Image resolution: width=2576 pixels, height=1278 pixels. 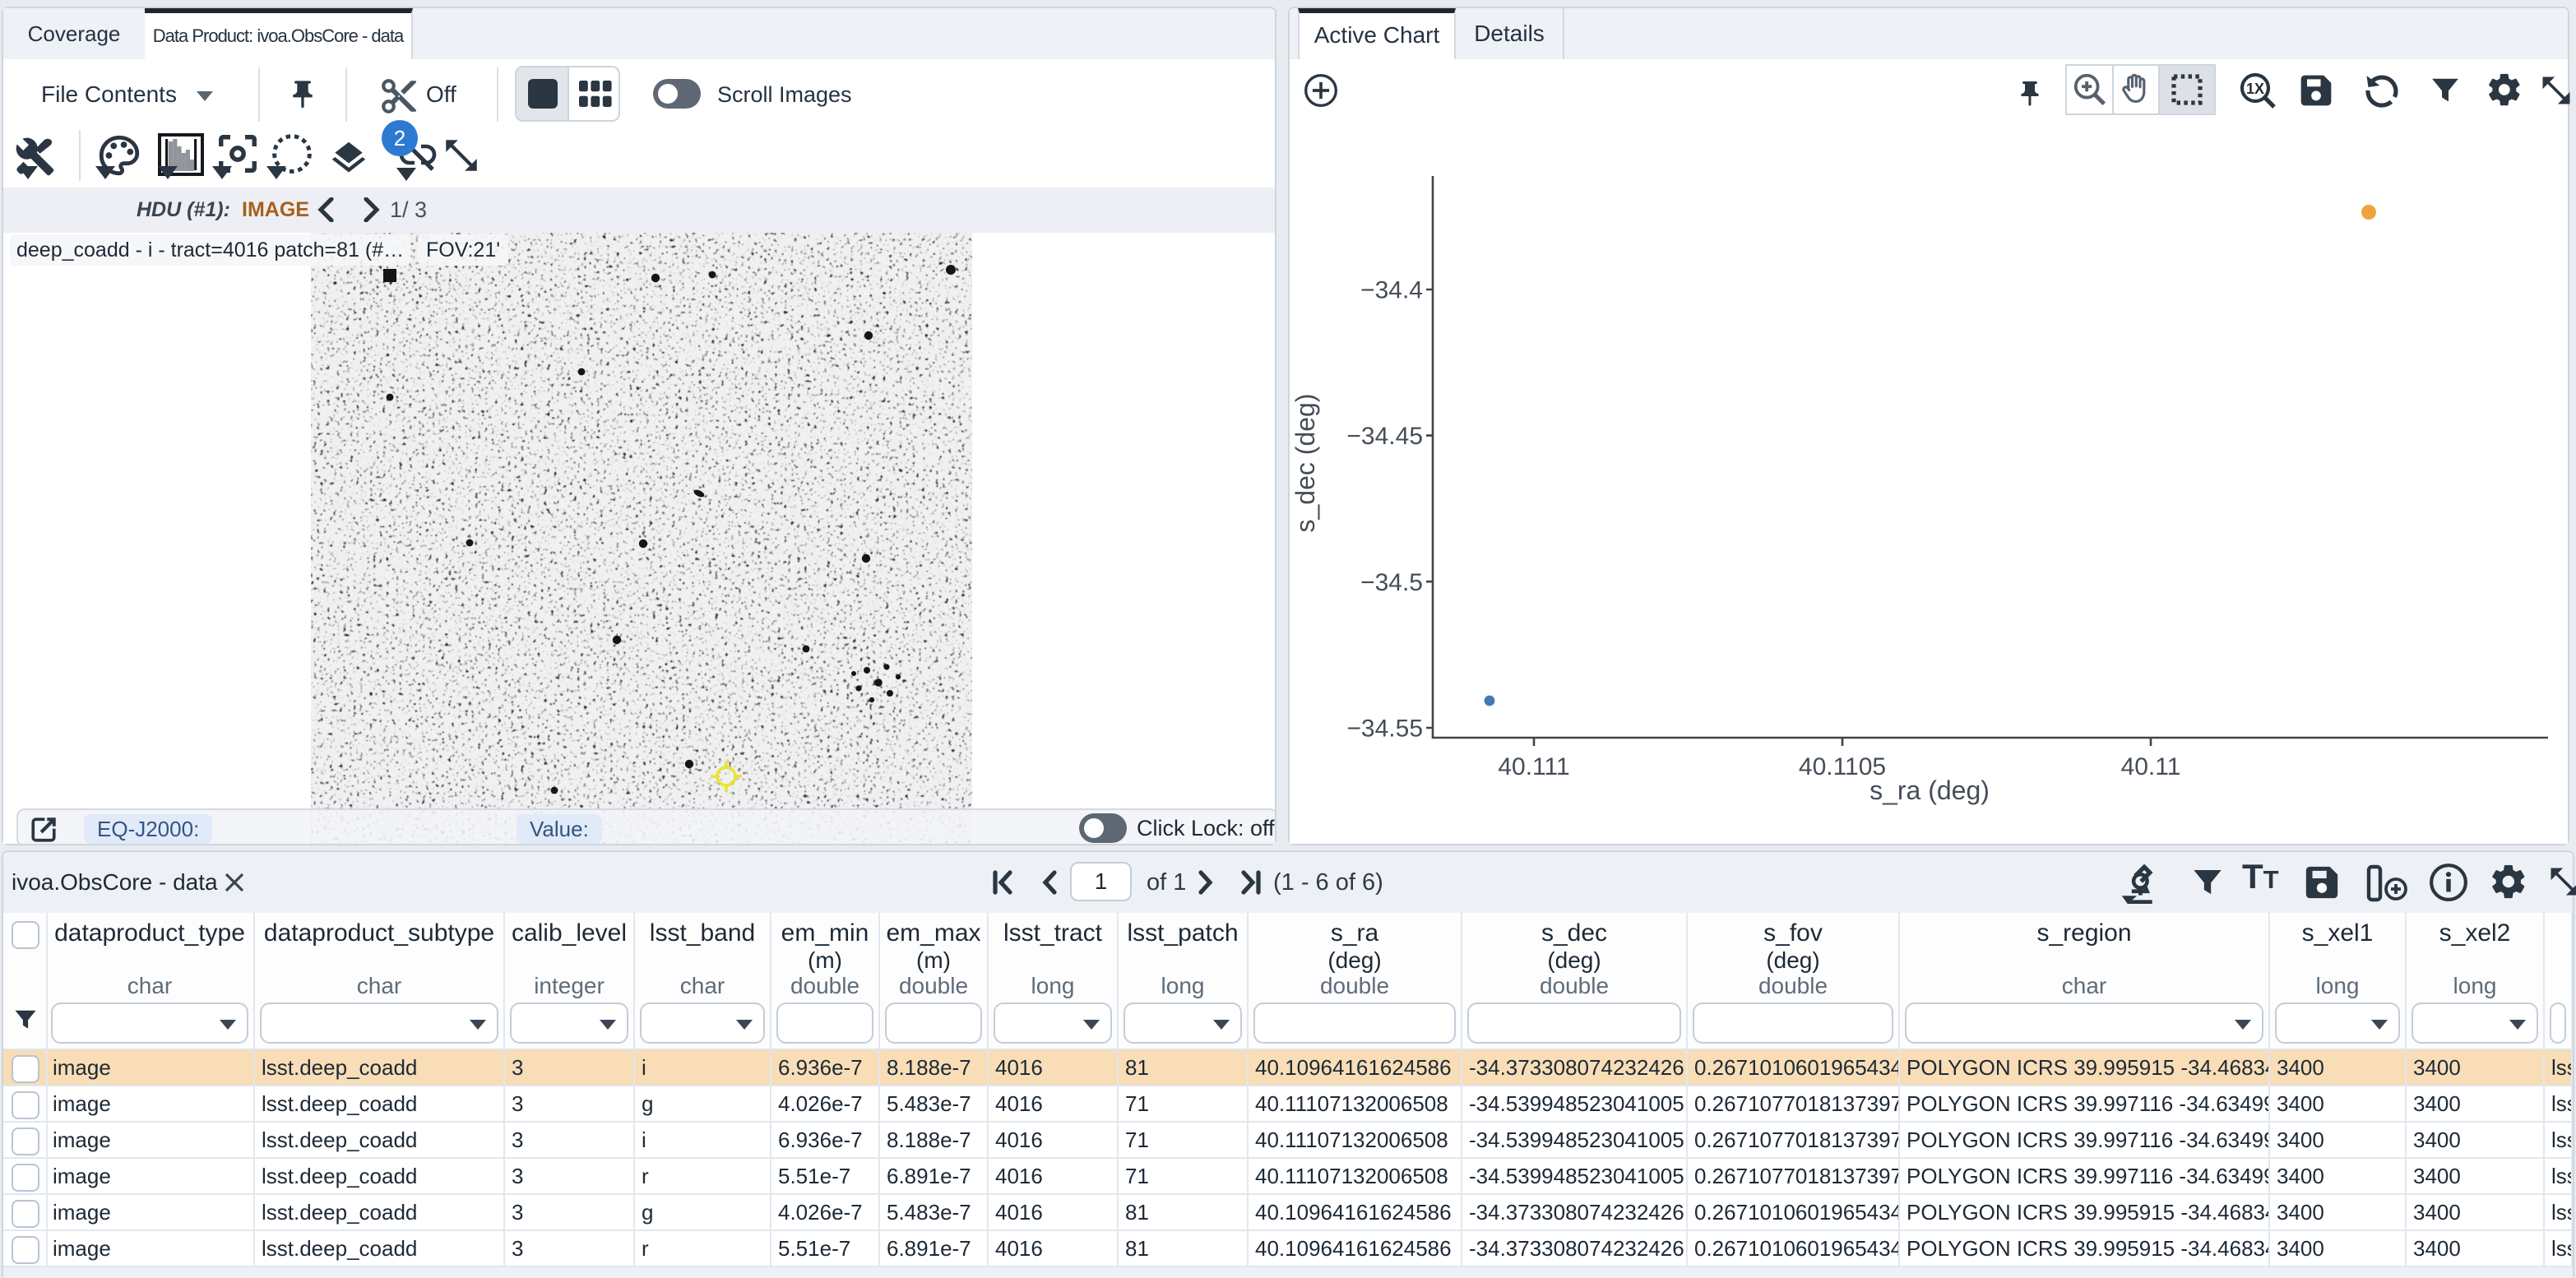 What do you see at coordinates (1385, 729) in the screenshot?
I see `svg-text: −34.55` at bounding box center [1385, 729].